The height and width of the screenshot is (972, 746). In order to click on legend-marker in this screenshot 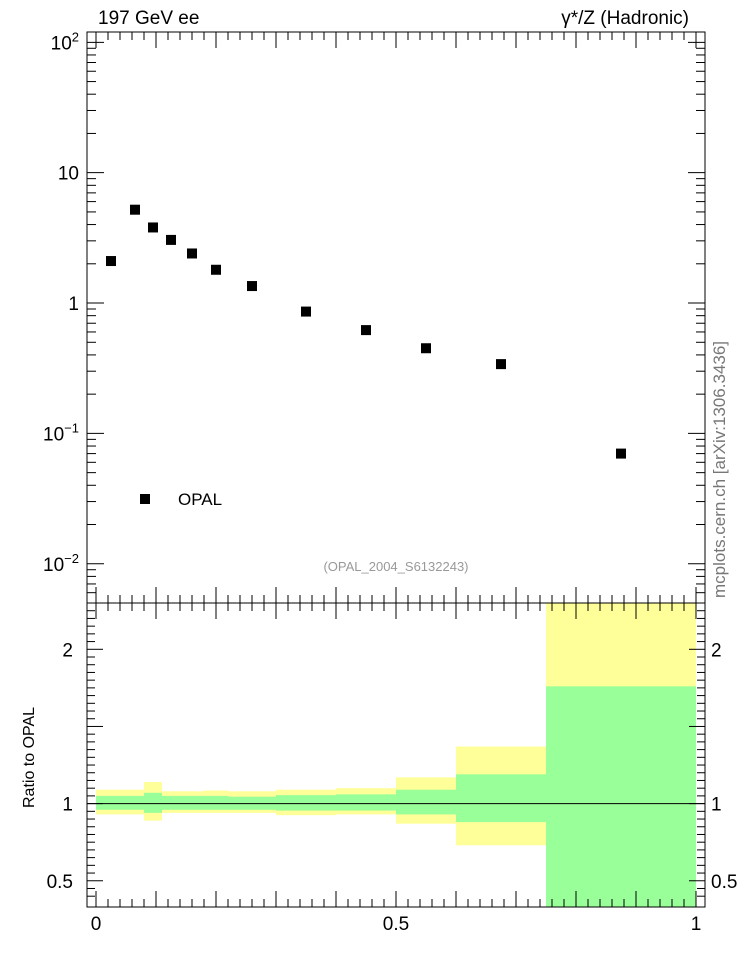, I will do `click(145, 499)`.